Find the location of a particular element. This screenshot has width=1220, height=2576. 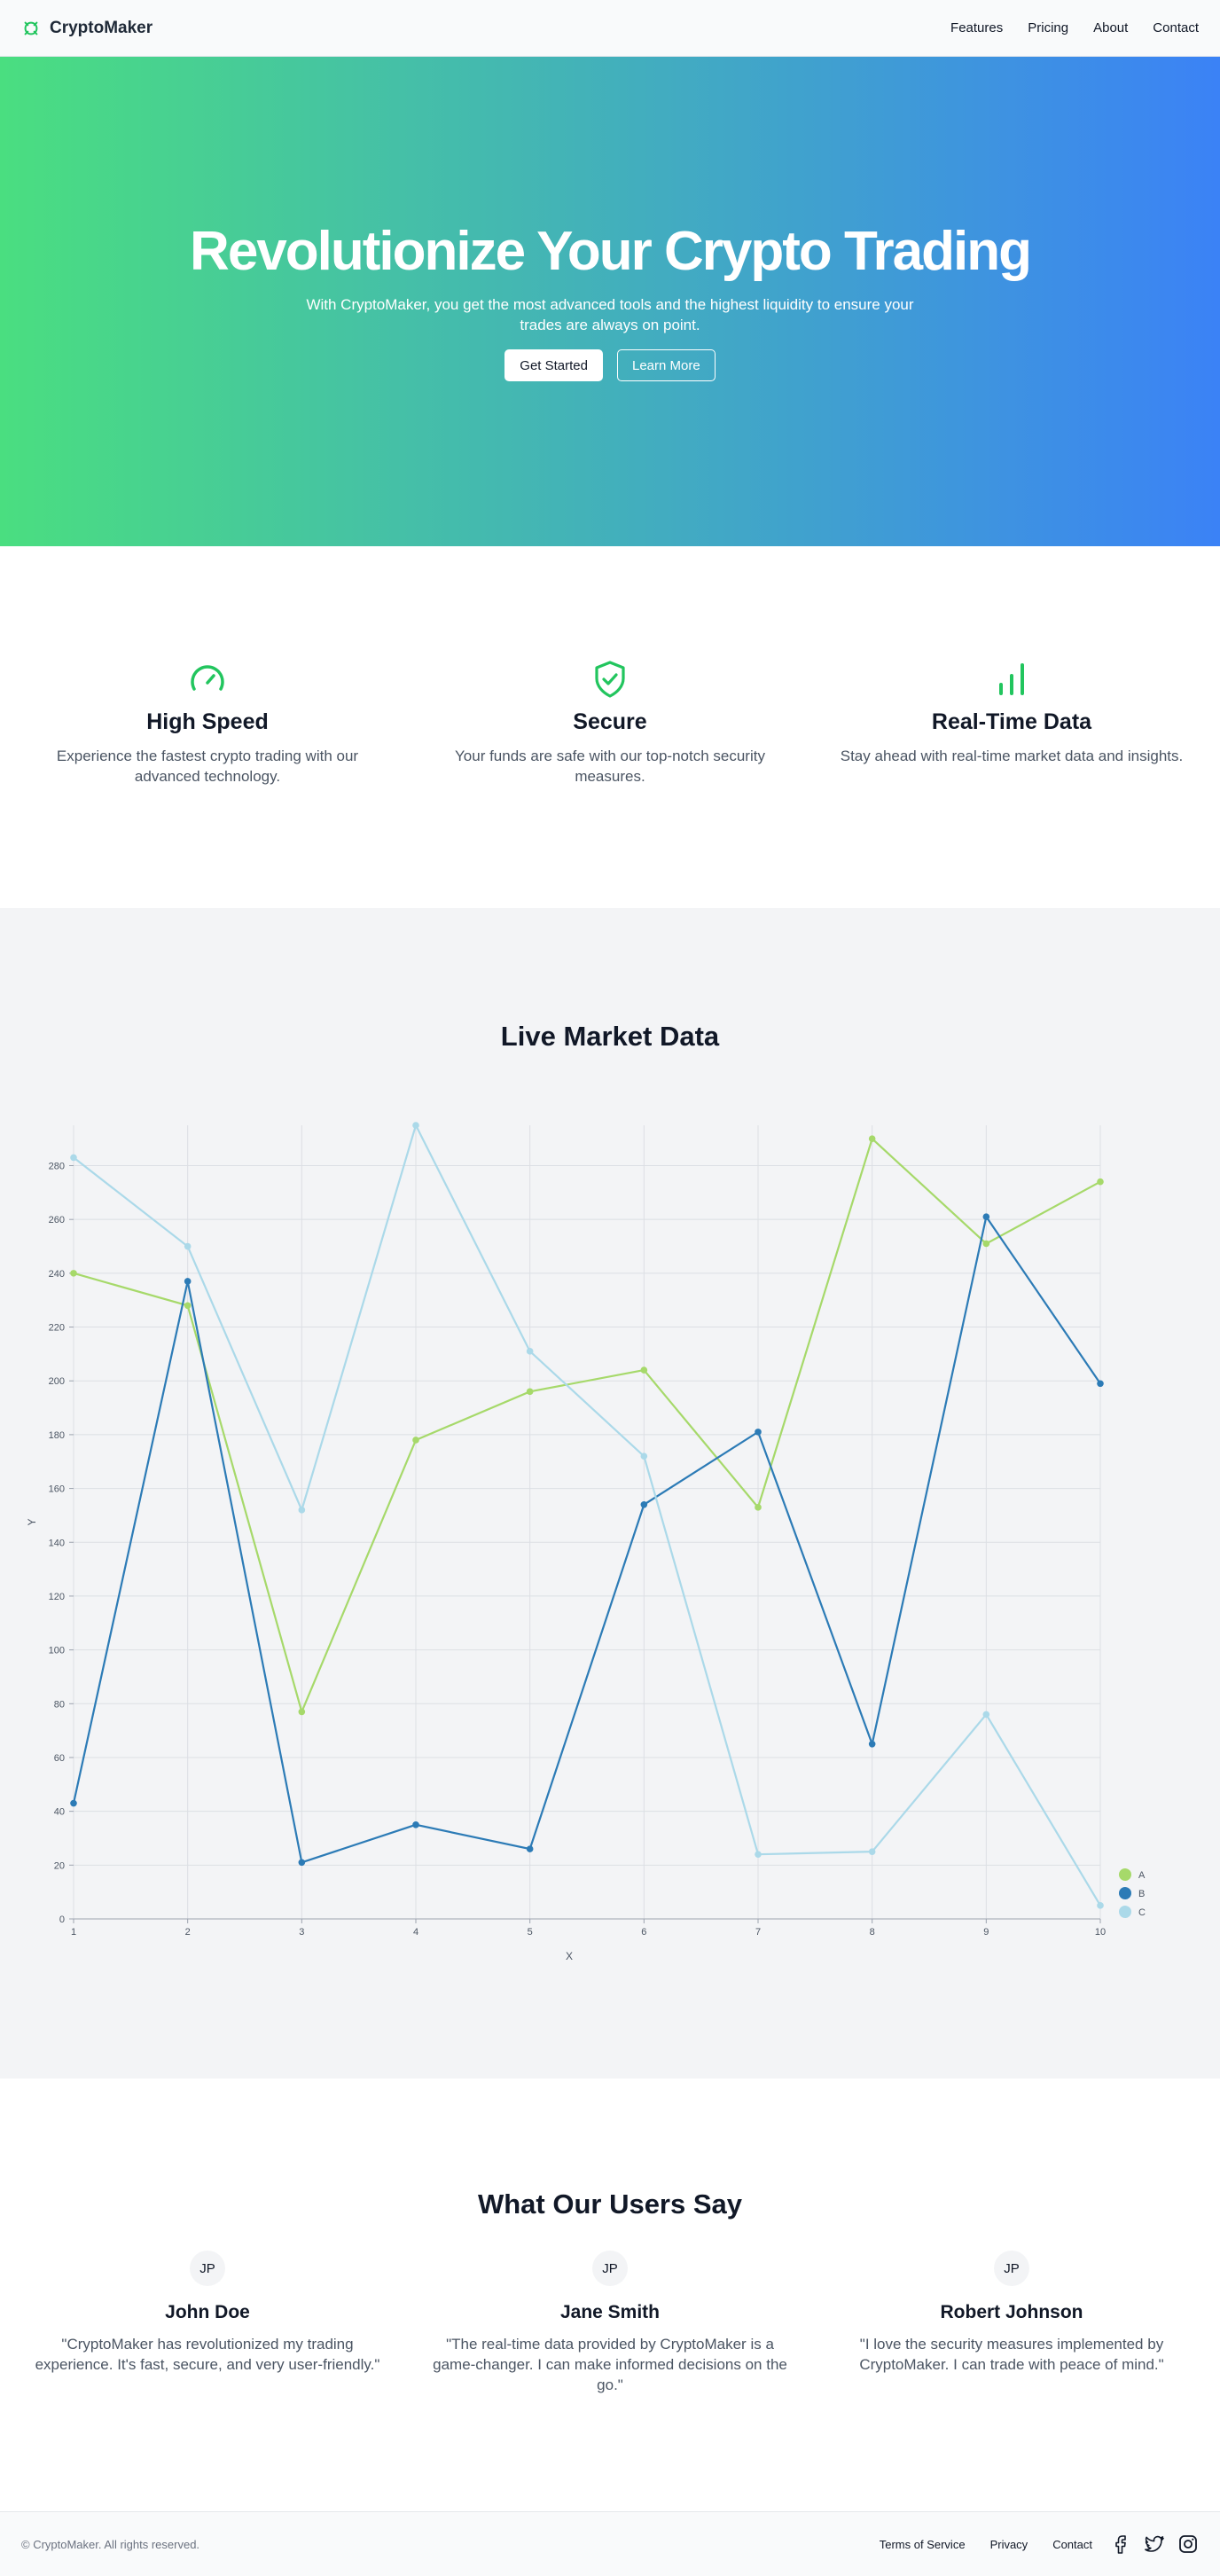

y-tick-label: 140 is located at coordinates (57, 1543).